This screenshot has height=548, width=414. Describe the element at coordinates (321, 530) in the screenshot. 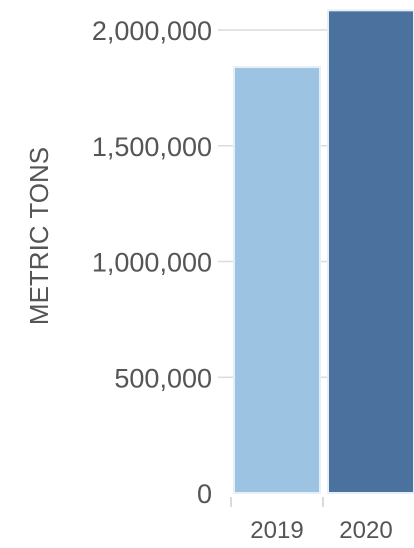

I see `category-labels: 2019 2020` at that location.